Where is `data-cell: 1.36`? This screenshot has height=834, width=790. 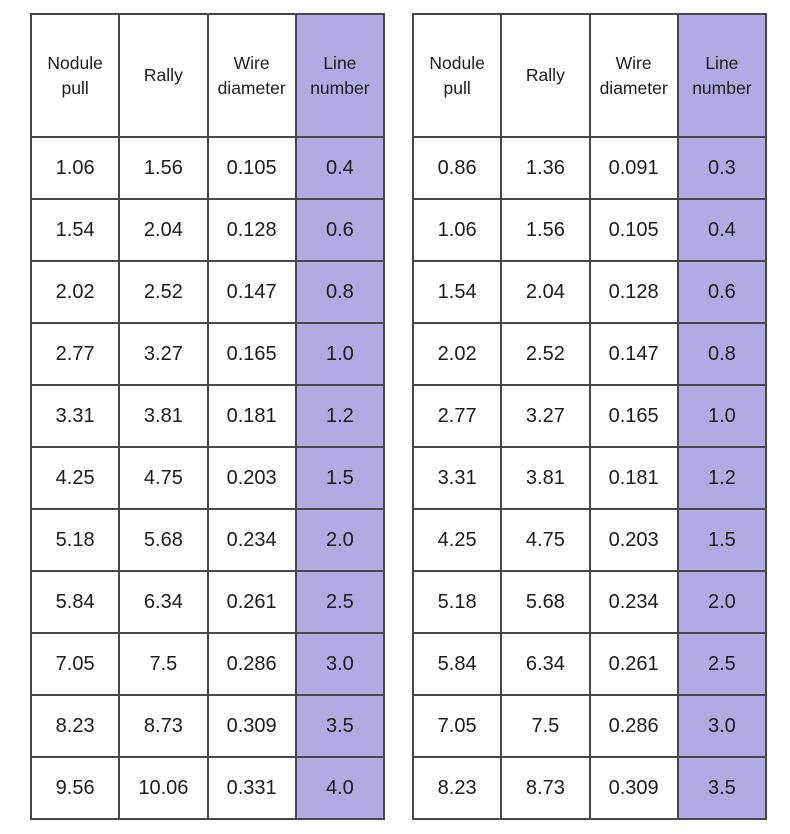
data-cell: 1.36 is located at coordinates (545, 168).